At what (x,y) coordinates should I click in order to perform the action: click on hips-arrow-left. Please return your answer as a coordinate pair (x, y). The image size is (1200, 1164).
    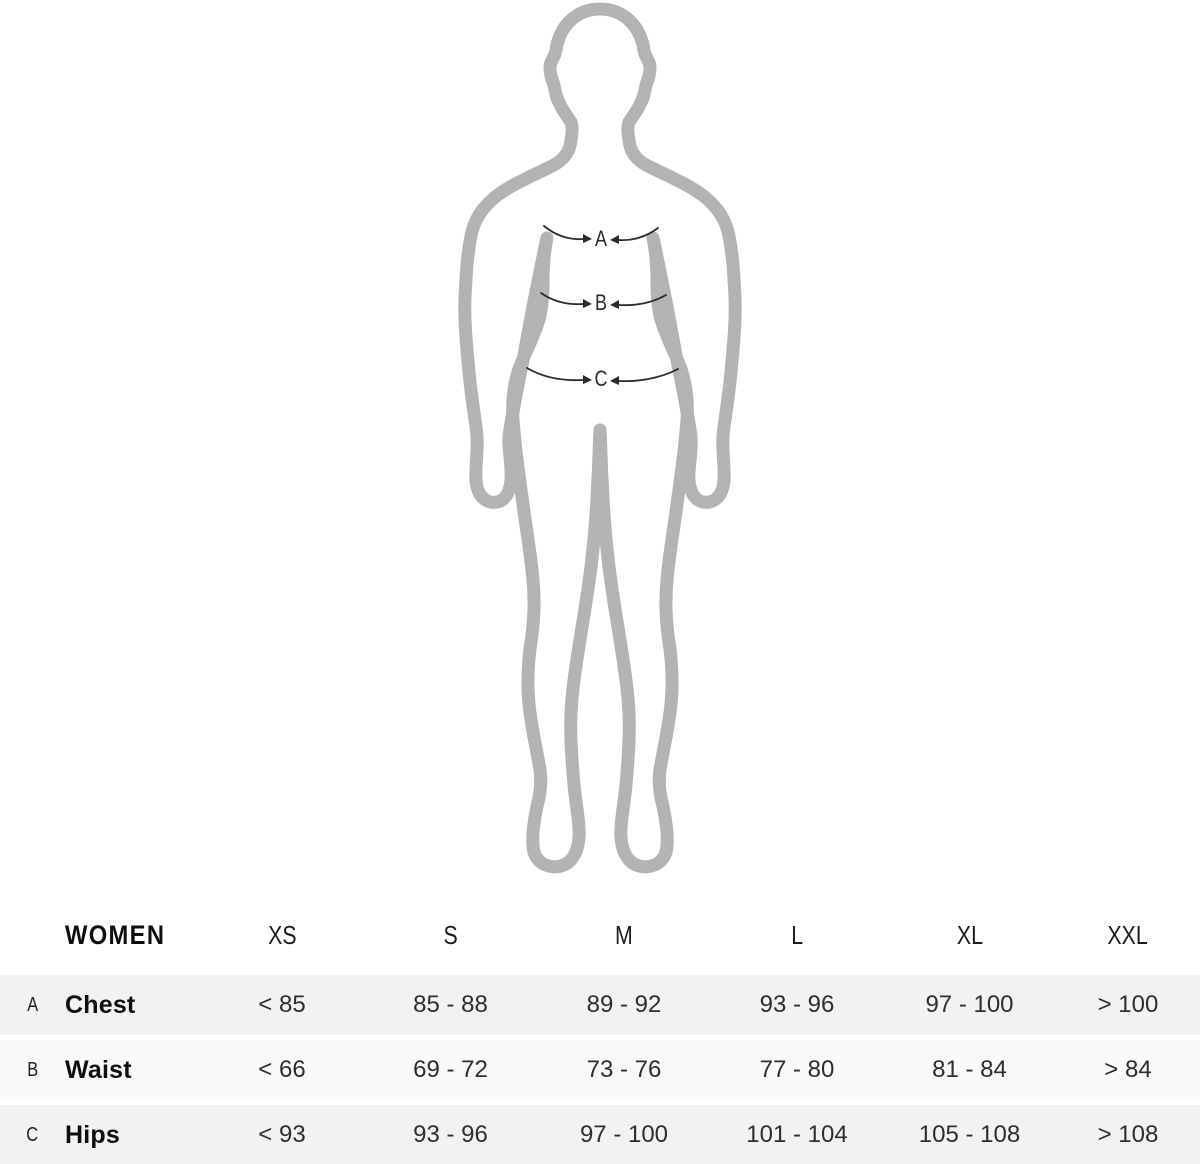
    Looking at the image, I should click on (555, 374).